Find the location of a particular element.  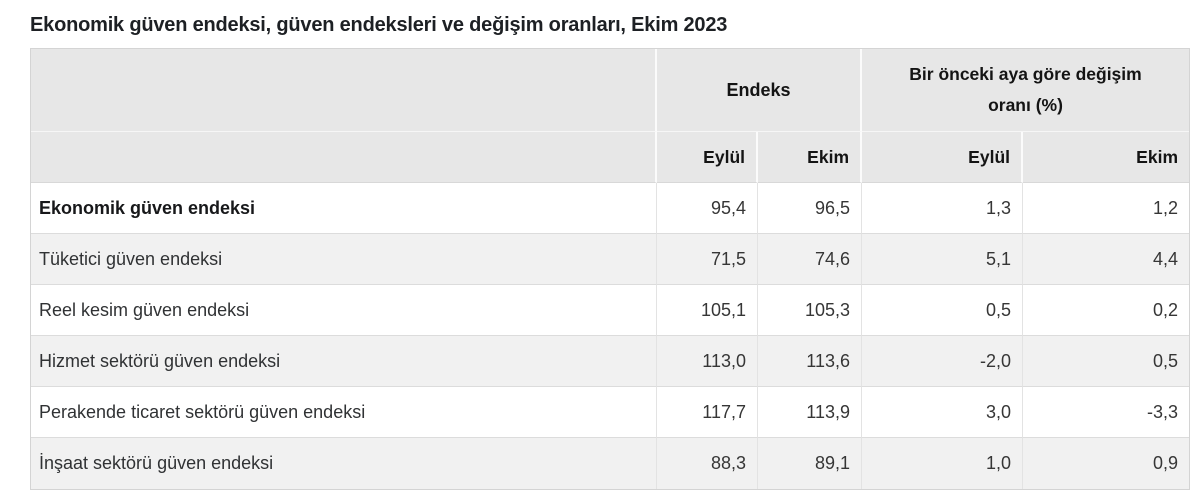

value-cell: 89,1 is located at coordinates (810, 463).